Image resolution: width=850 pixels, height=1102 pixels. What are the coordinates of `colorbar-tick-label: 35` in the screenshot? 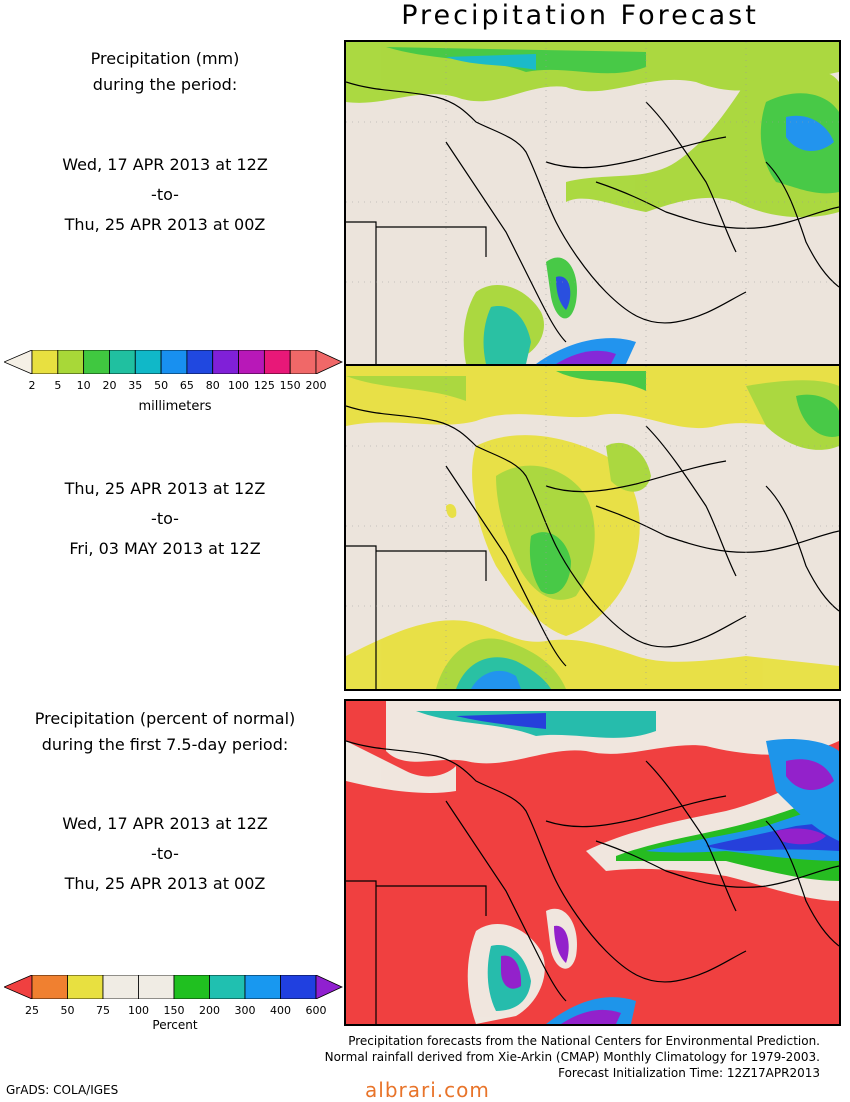 It's located at (135, 385).